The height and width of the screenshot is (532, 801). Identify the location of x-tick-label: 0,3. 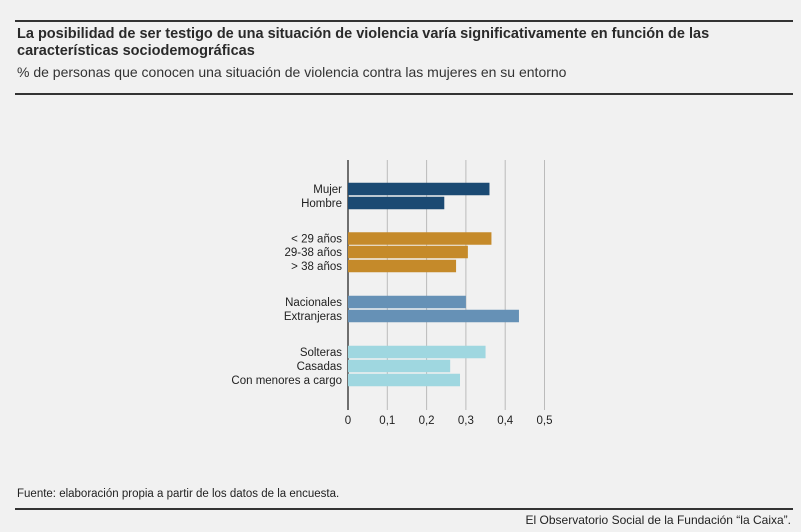
(466, 421).